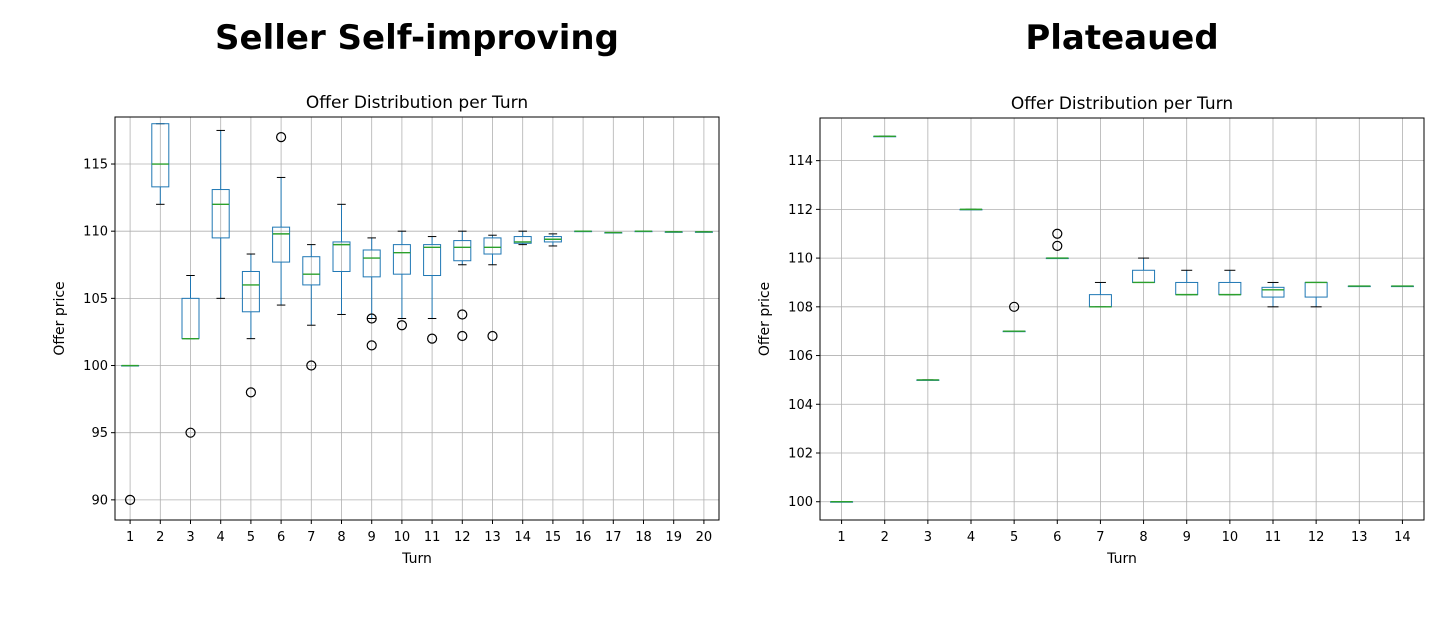  I want to click on y-tick-label: 100, so click(95, 366).